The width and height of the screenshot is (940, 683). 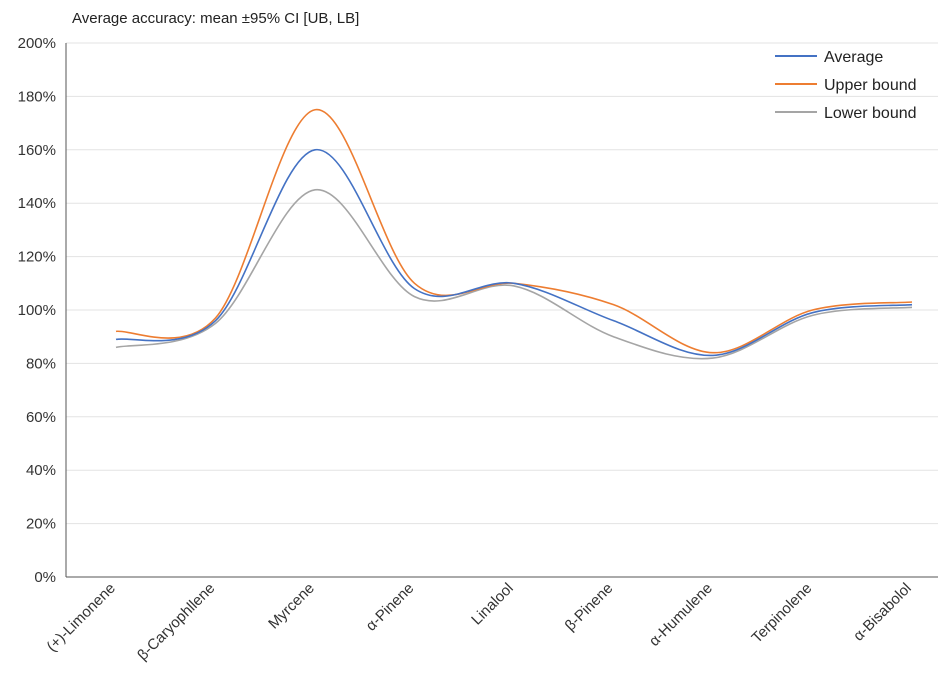 I want to click on y-axis-ticks: 0% 20% 40% 60% 80% 100% 120% 140% 160% 180% 200%, so click(x=37, y=310).